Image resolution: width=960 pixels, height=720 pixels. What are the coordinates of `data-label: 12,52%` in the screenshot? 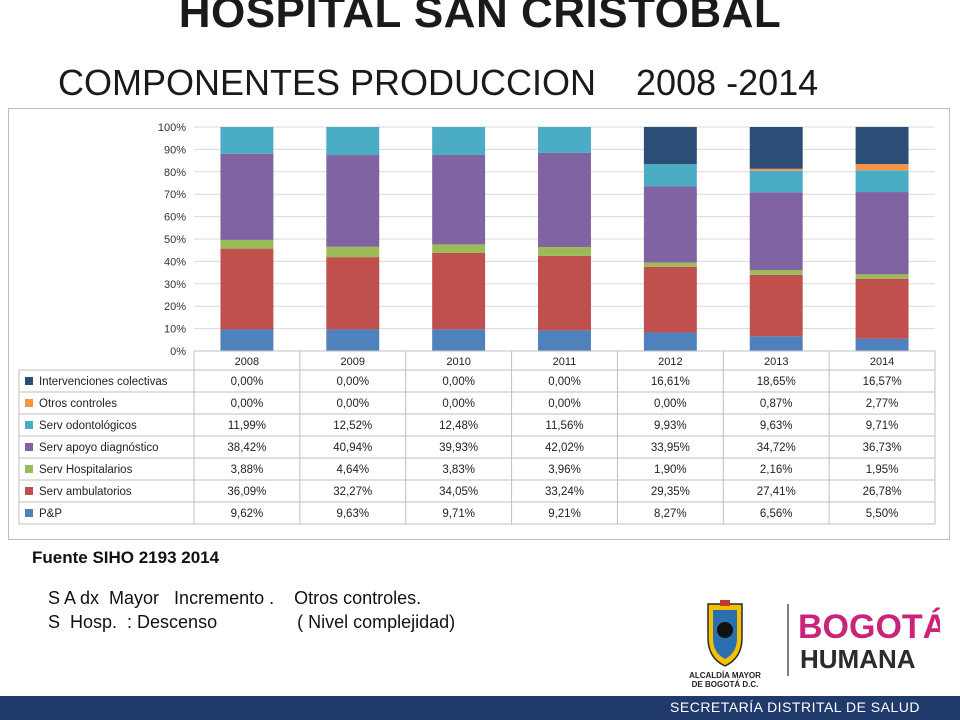 It's located at (352, 426).